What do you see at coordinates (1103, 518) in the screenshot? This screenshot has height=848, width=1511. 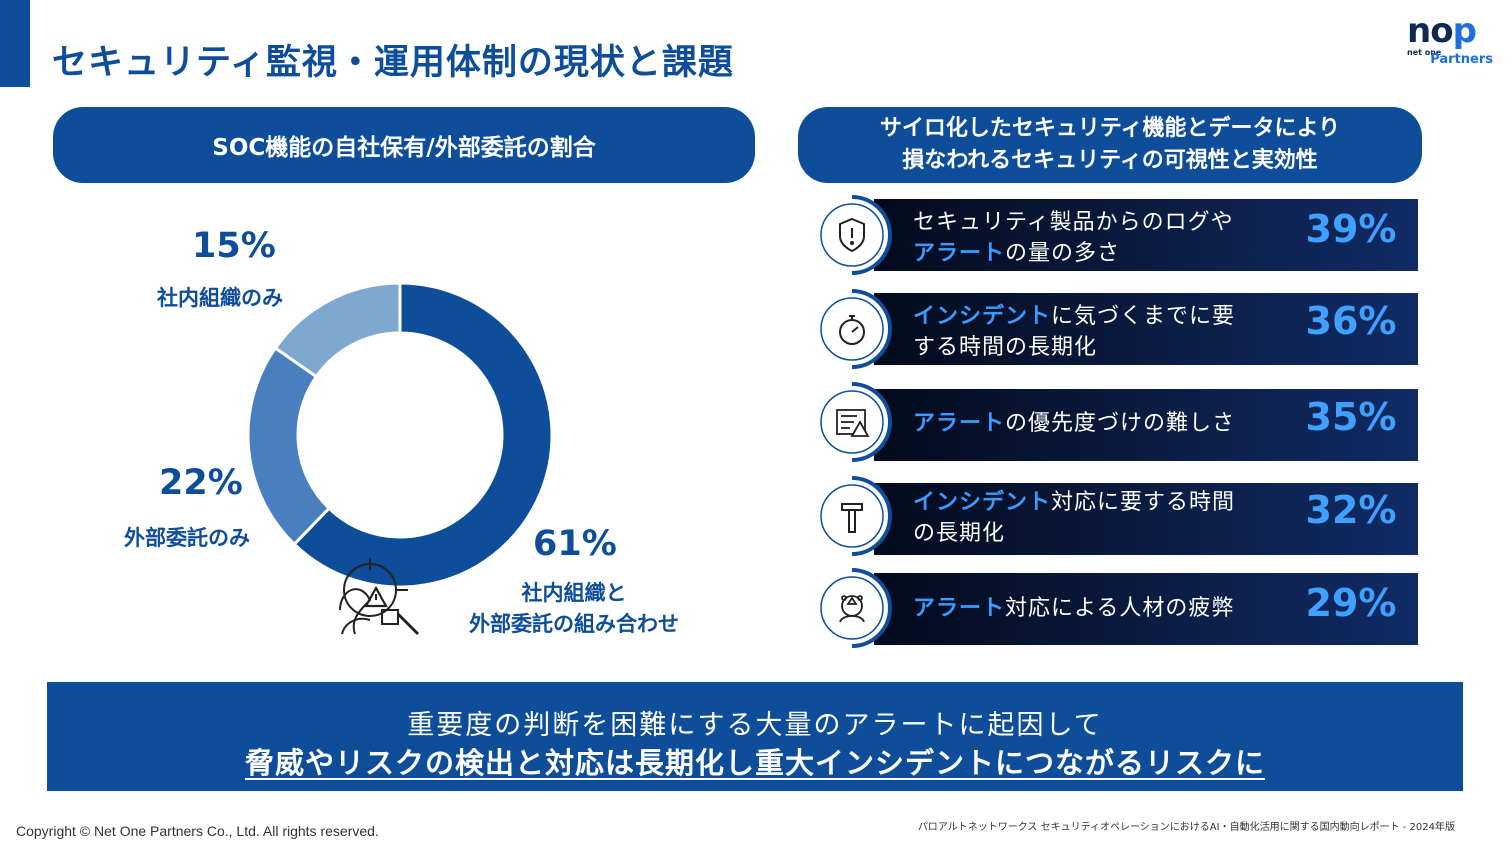 I see `issue-text-4: インシデント対応に要する時間 の長期化` at bounding box center [1103, 518].